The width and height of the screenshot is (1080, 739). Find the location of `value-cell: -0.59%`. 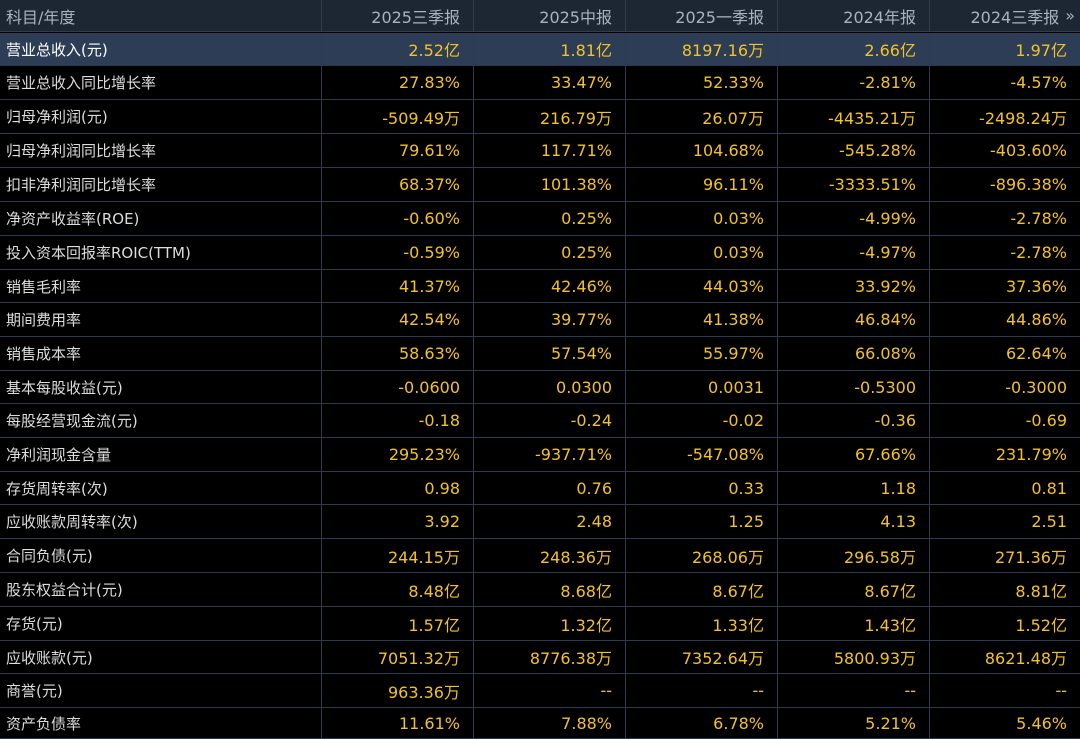

value-cell: -0.59% is located at coordinates (398, 253).